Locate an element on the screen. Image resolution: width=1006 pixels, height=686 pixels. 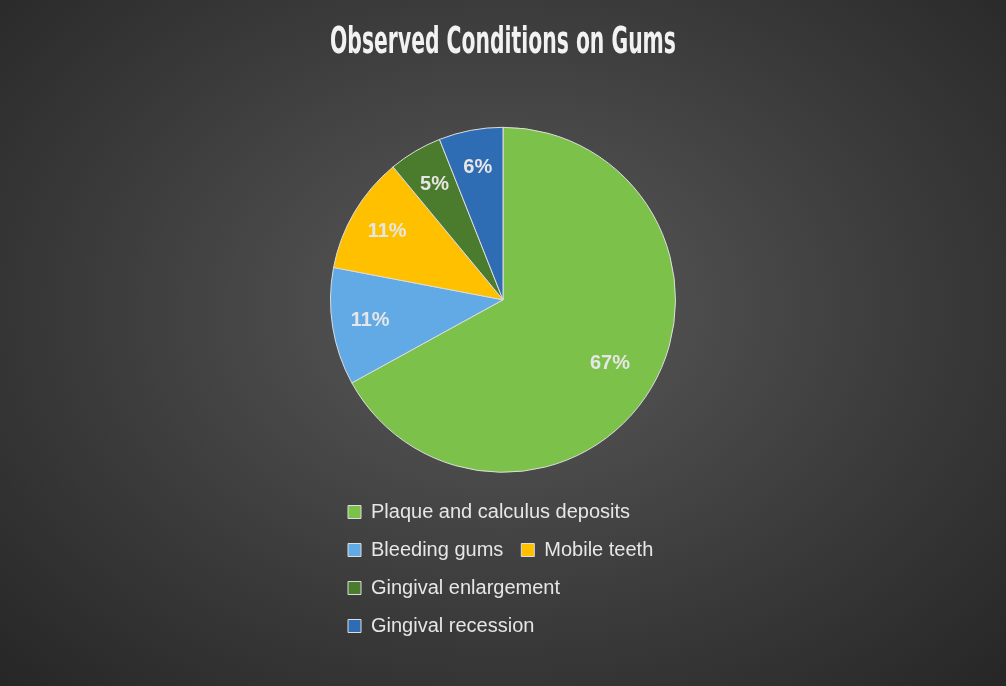
data-label: 67% is located at coordinates (610, 361).